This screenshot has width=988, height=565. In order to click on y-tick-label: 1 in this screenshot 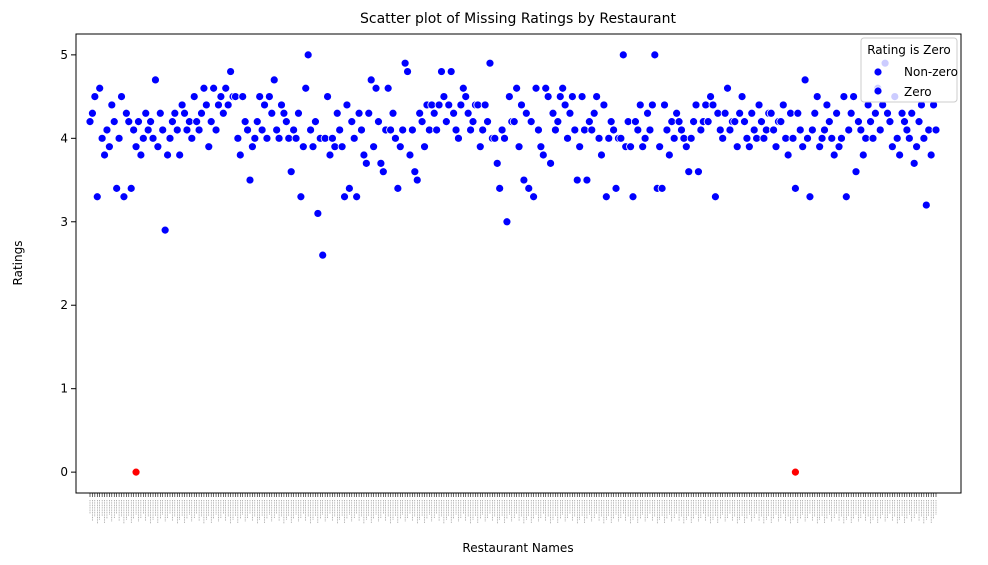, I will do `click(64, 389)`.